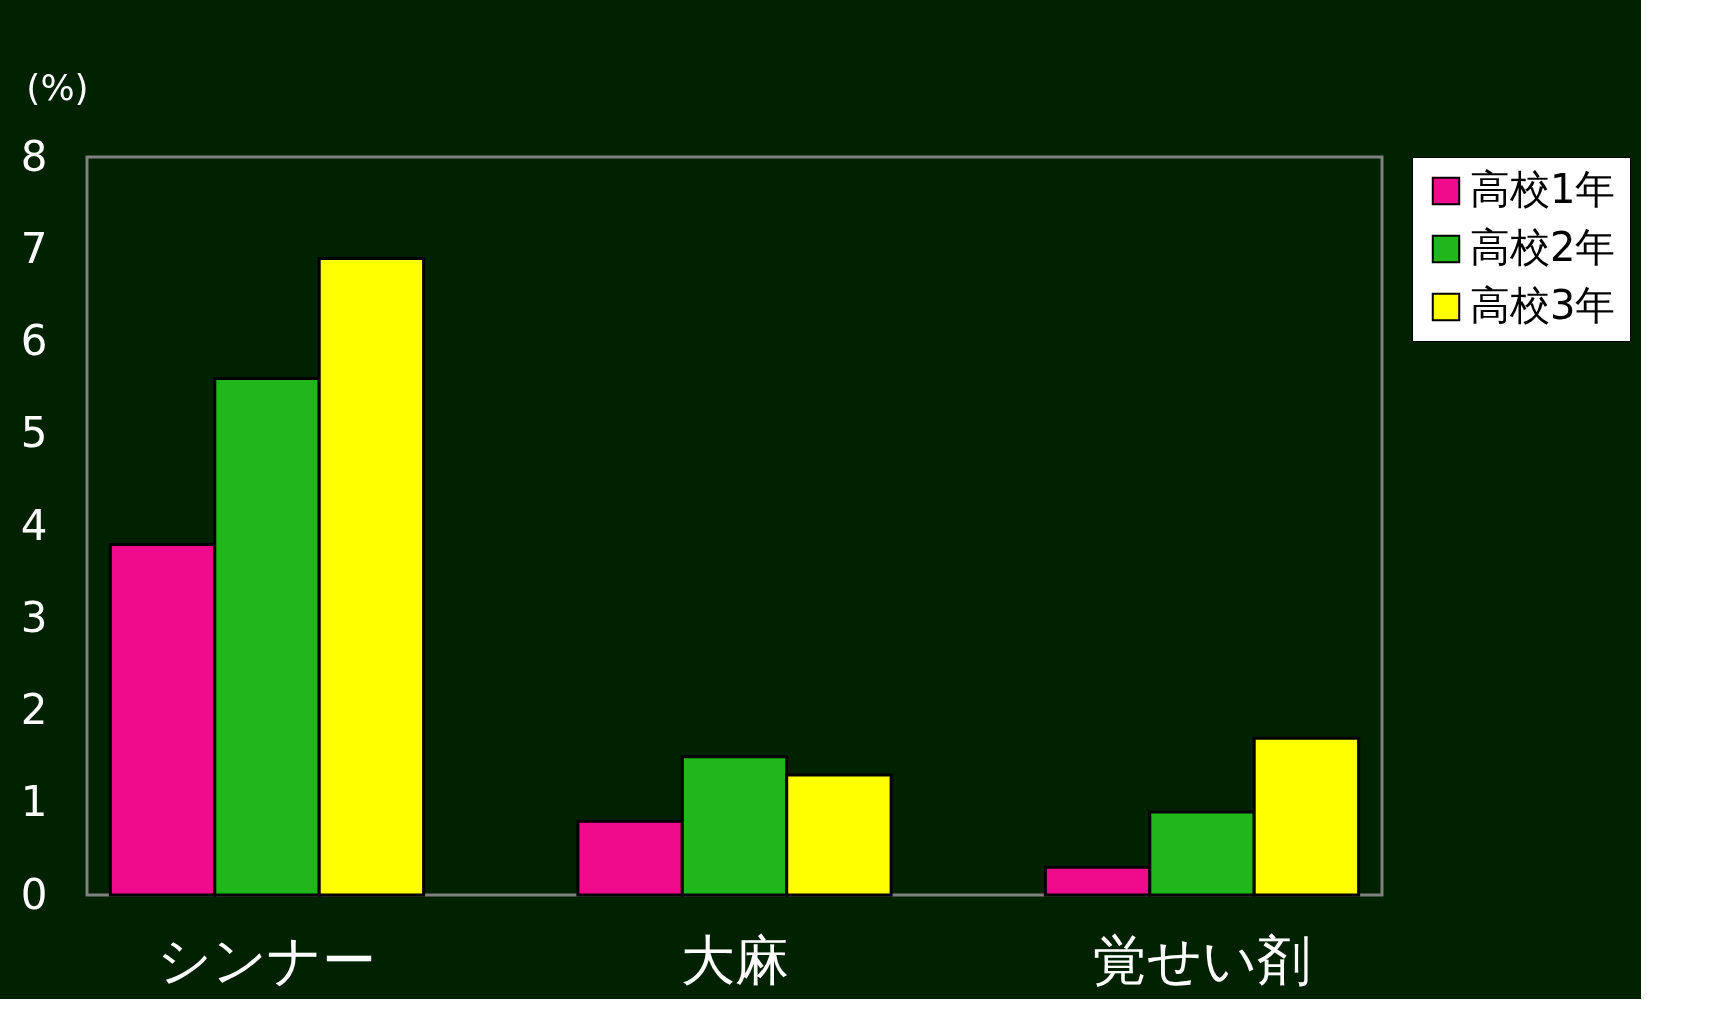 This screenshot has width=1723, height=1027. I want to click on y-tick-label: 0, so click(34, 894).